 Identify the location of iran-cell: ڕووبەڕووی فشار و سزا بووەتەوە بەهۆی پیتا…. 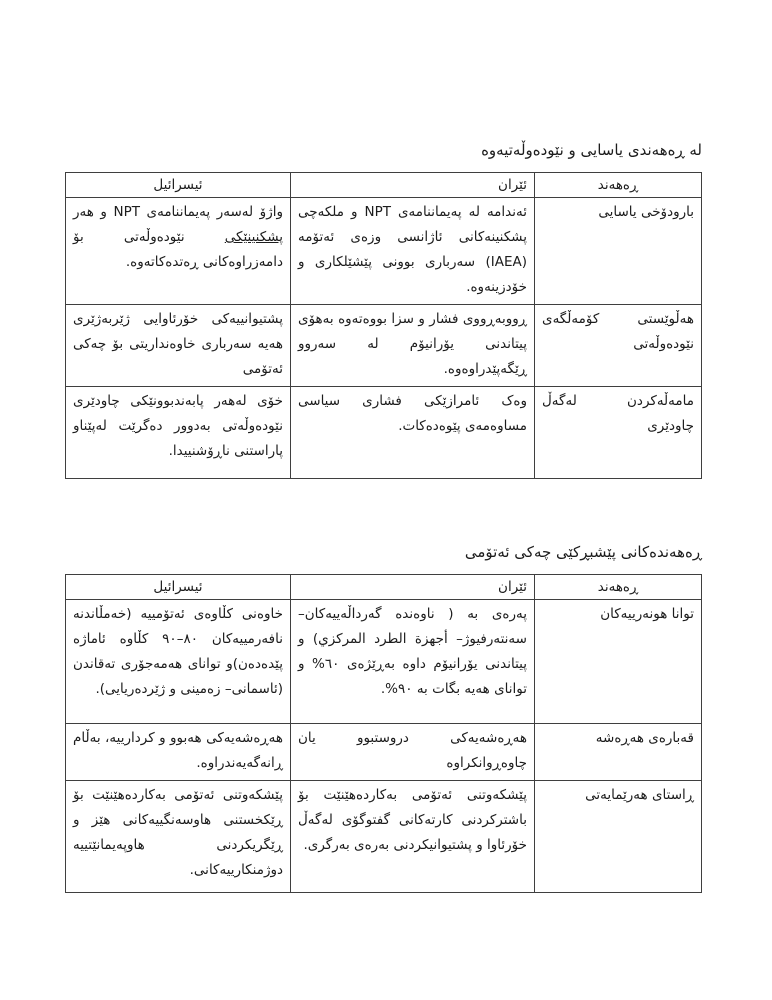
(412, 345).